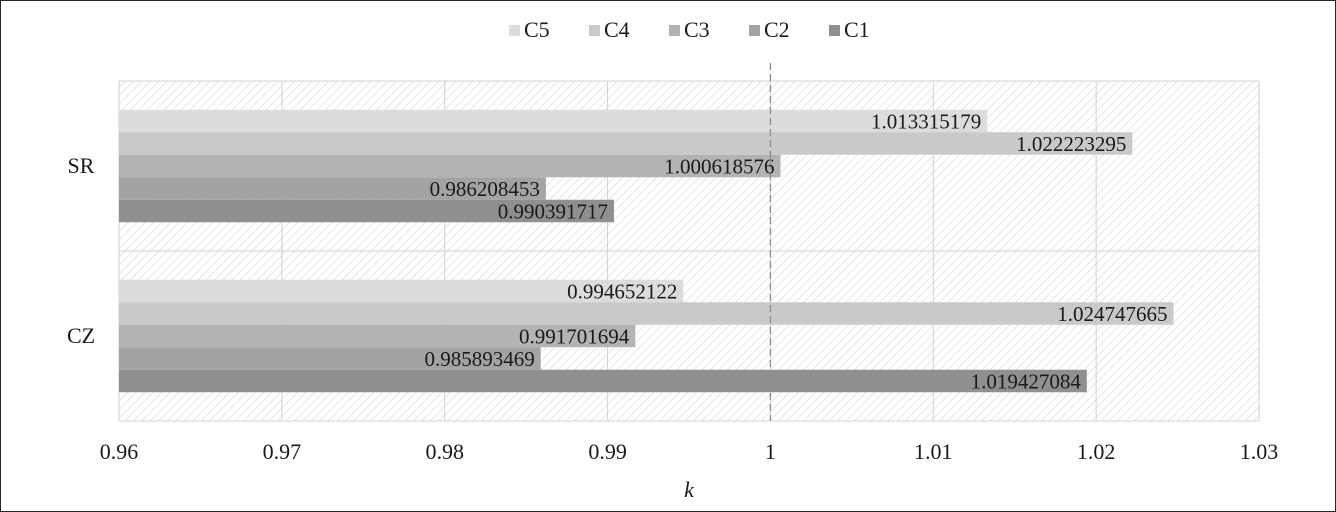 The image size is (1336, 512). I want to click on bar-c3-cz, so click(377, 336).